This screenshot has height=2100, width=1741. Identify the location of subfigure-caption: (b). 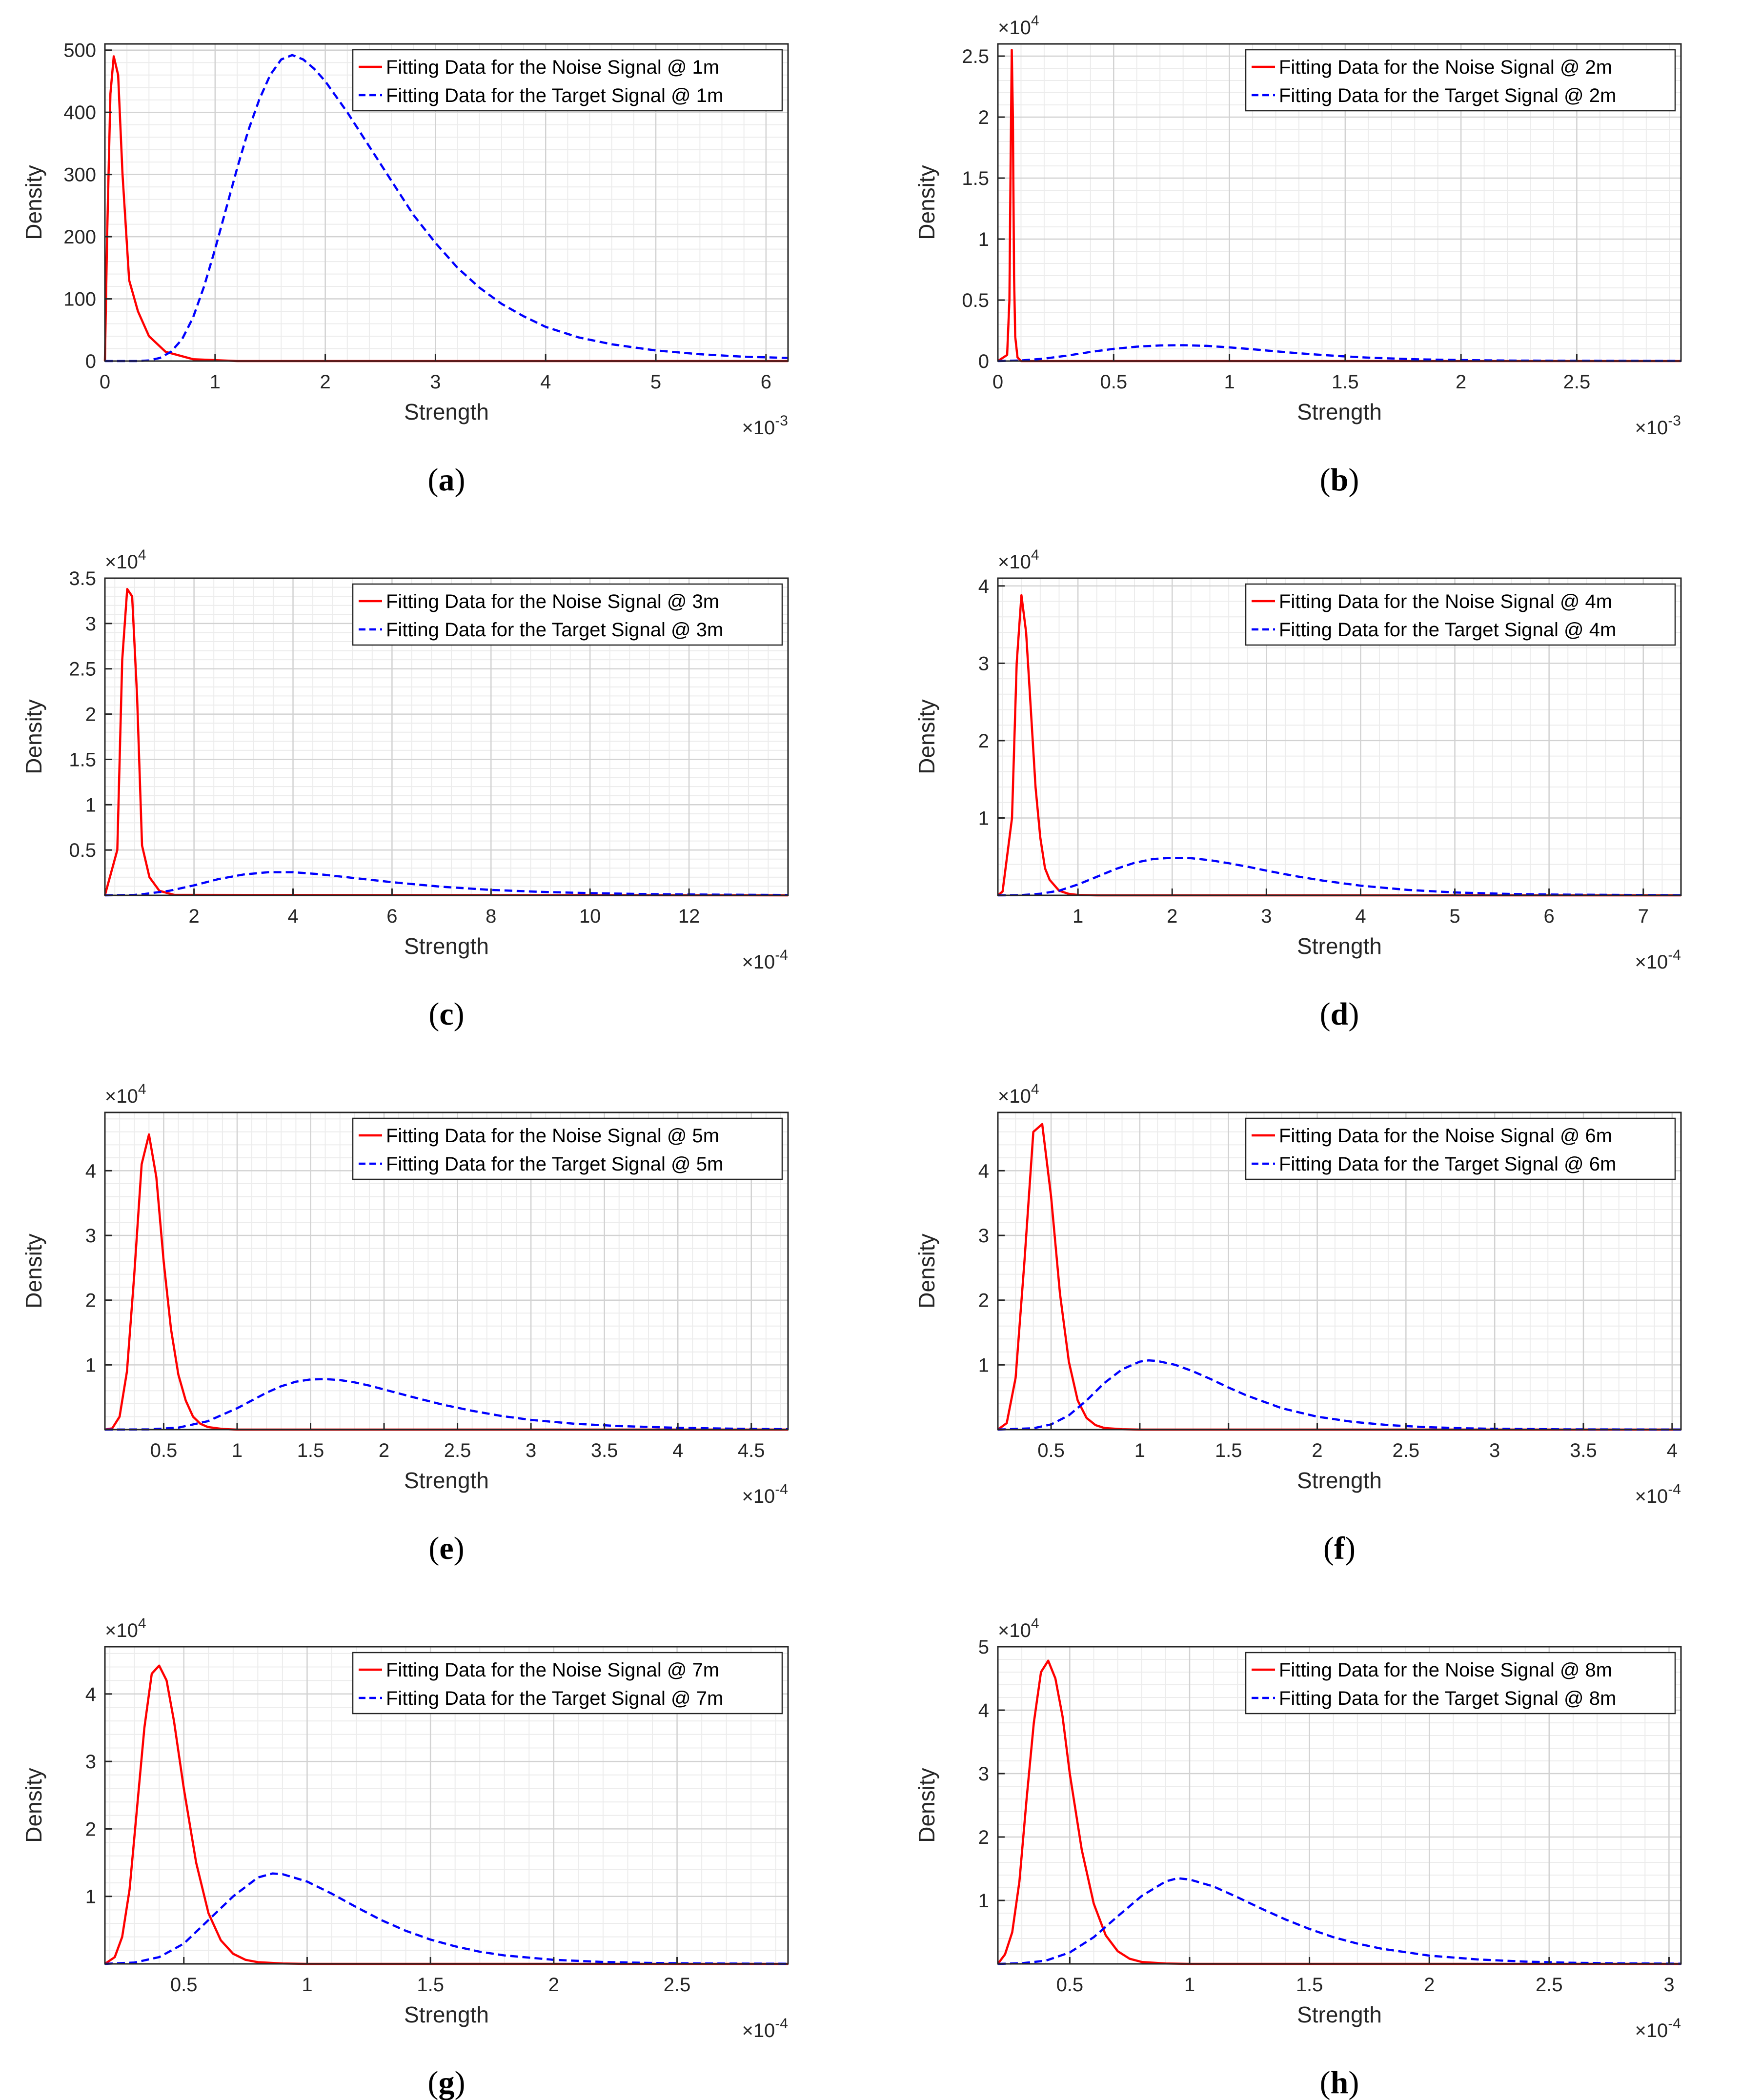
(1339, 480).